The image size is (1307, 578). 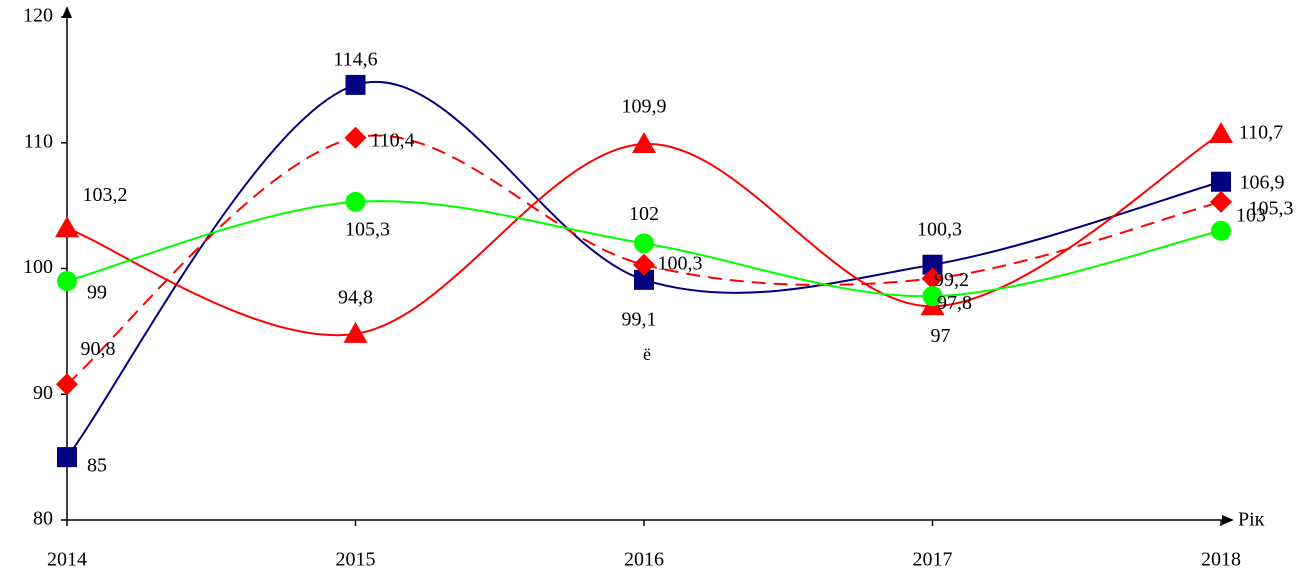 I want to click on data-label: 102, so click(x=644, y=214).